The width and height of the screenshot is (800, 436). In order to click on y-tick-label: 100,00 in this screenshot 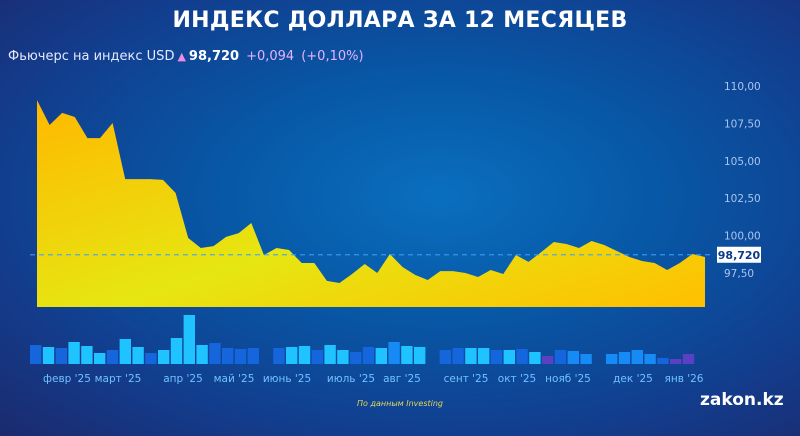, I will do `click(742, 237)`.